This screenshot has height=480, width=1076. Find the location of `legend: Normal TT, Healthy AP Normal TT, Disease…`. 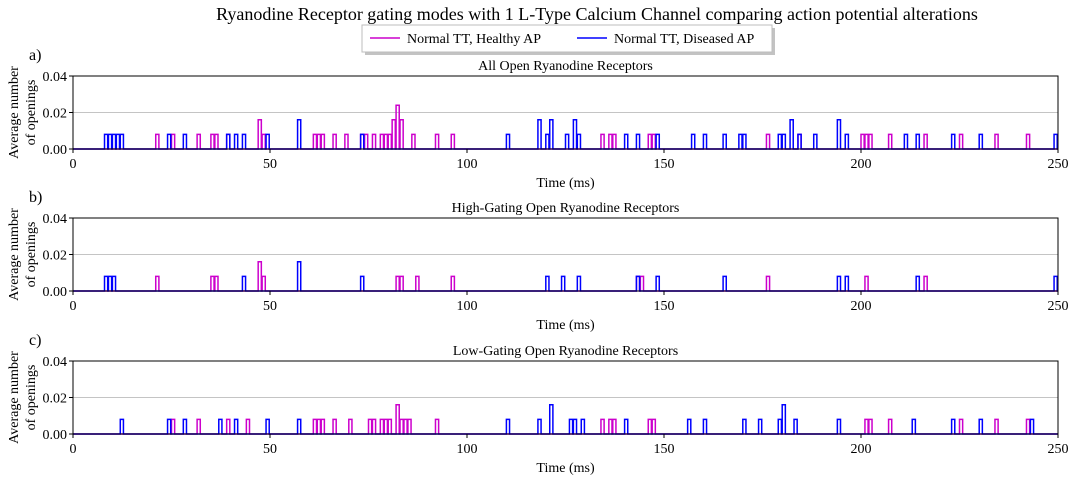

legend: Normal TT, Healthy AP Normal TT, Disease… is located at coordinates (568, 39).